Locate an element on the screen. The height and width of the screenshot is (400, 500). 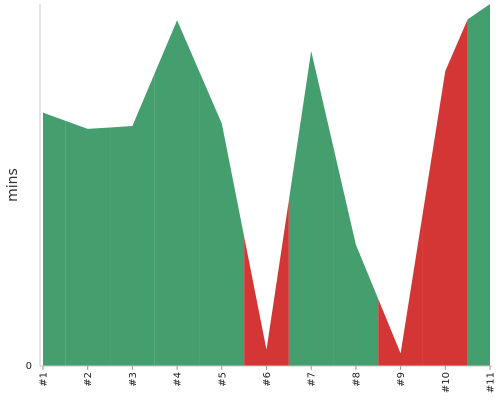
x-tick-label-9: #9 is located at coordinates (401, 379).